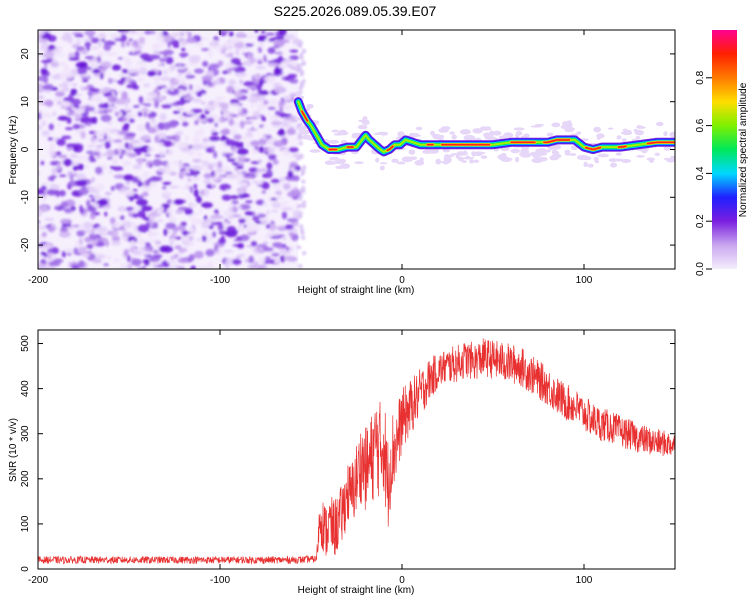 The height and width of the screenshot is (605, 750). I want to click on figure-title: S225.2026.089.05.39.E07, so click(355, 11).